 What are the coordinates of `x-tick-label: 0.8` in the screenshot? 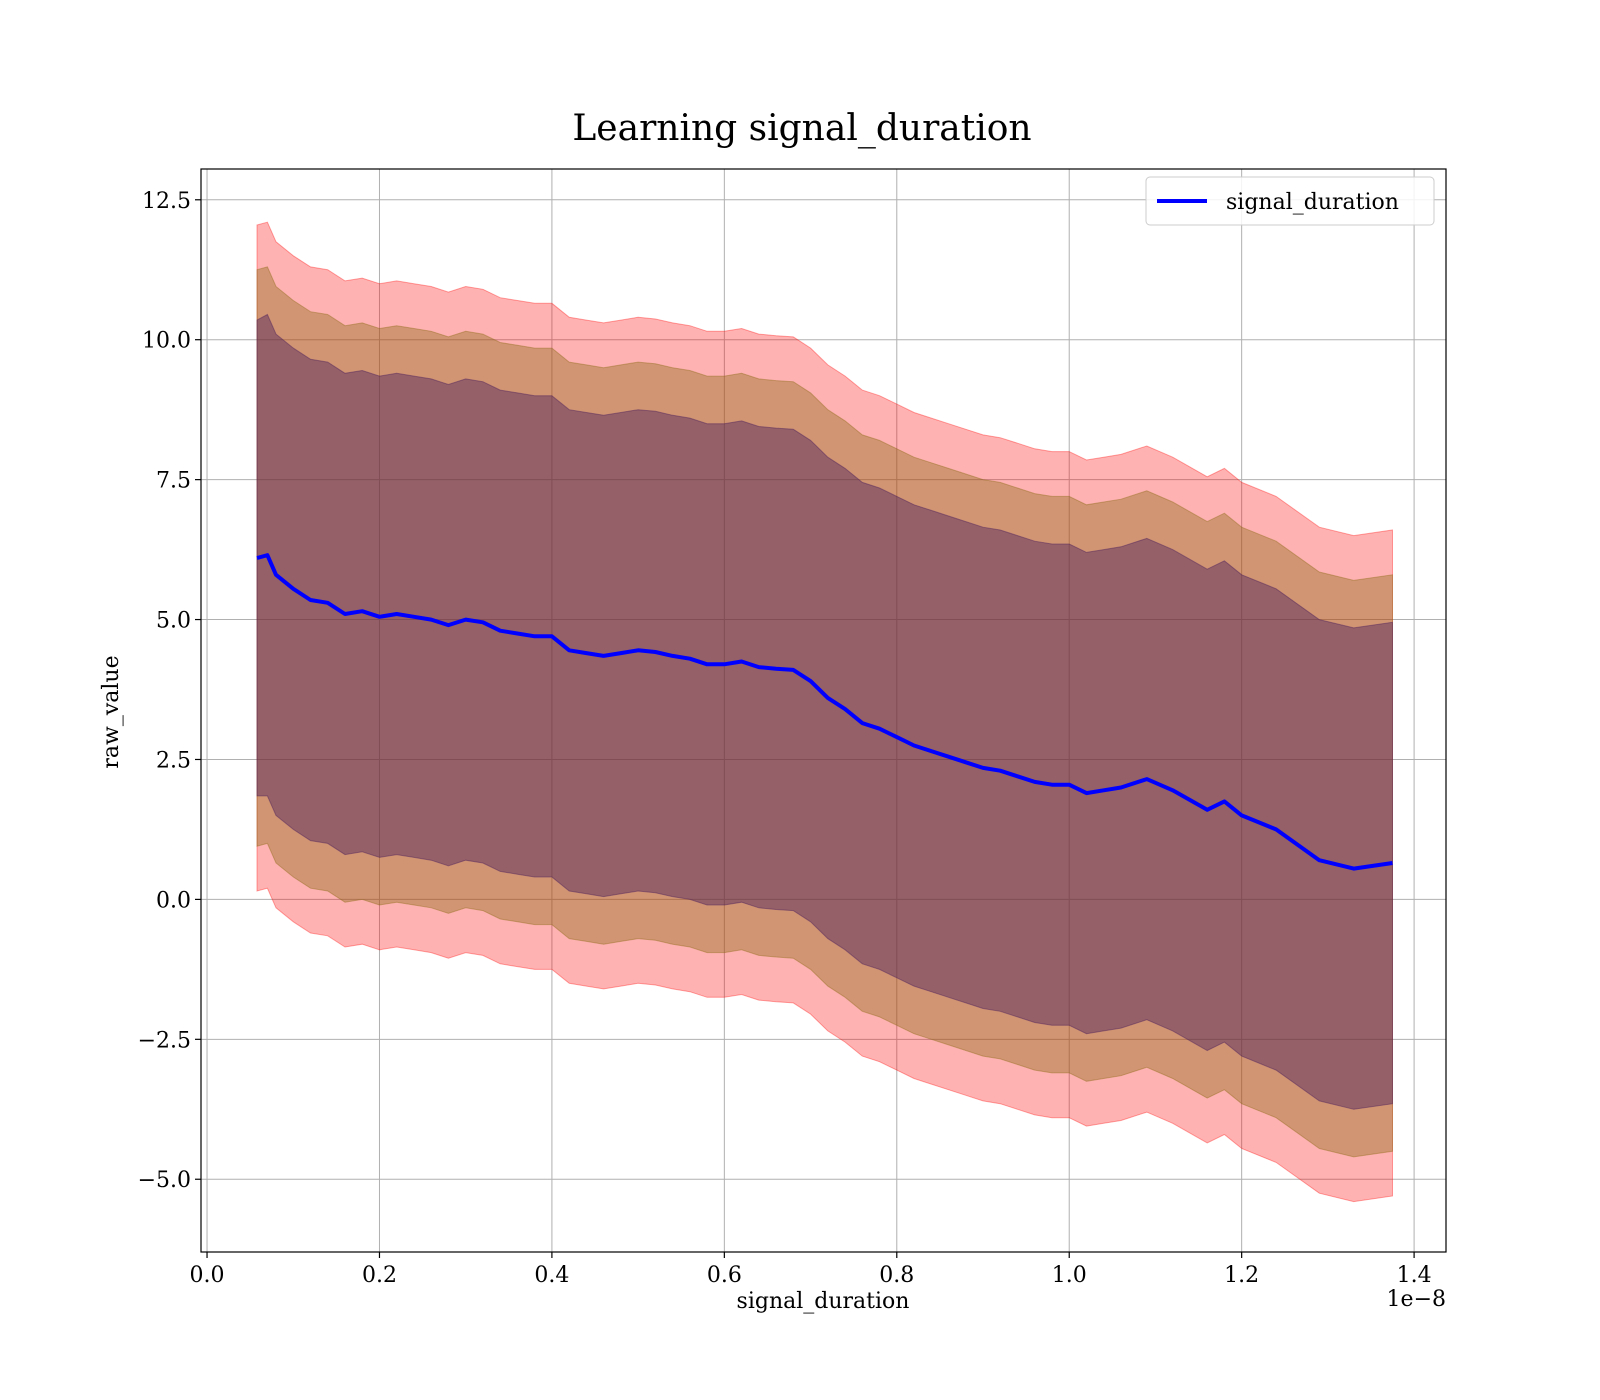 It's located at (896, 1275).